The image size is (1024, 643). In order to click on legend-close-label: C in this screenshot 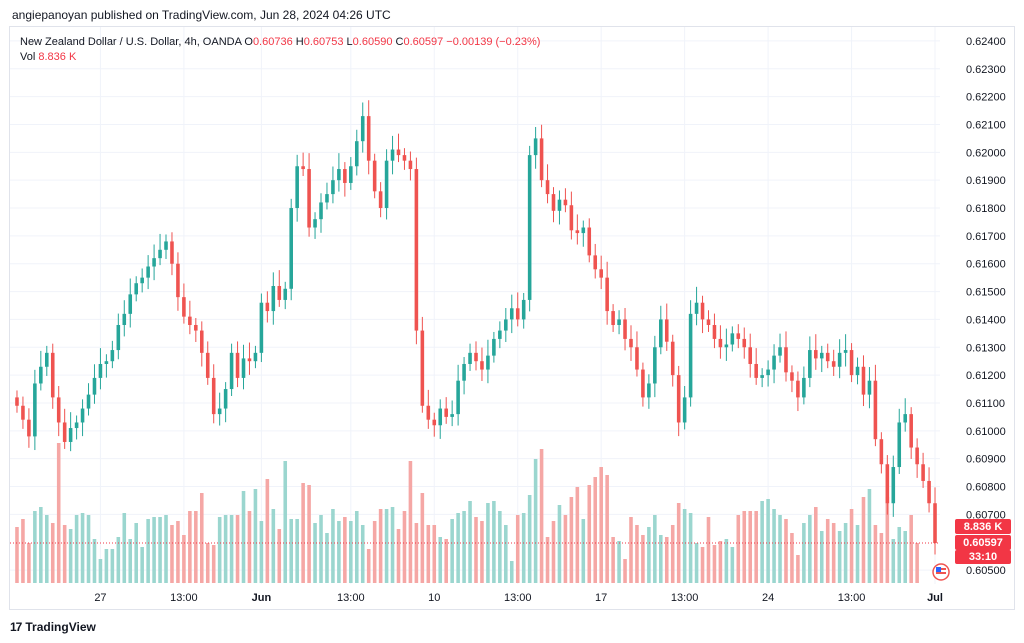, I will do `click(399, 42)`.